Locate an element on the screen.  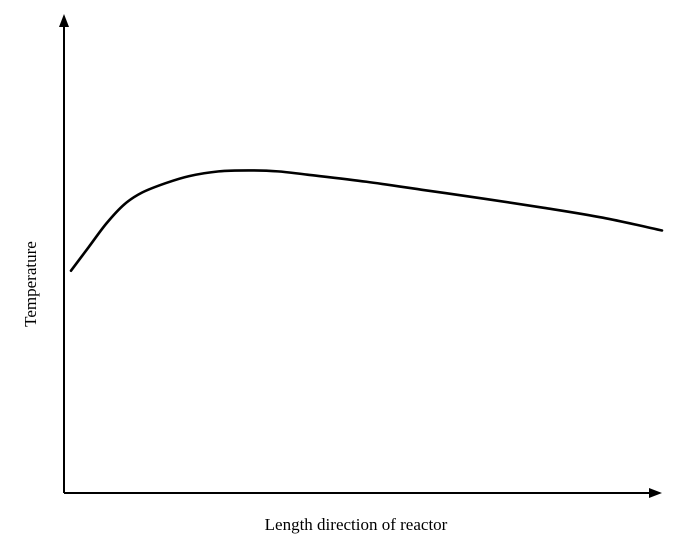
y-axis-arrow-icon is located at coordinates (64, 20).